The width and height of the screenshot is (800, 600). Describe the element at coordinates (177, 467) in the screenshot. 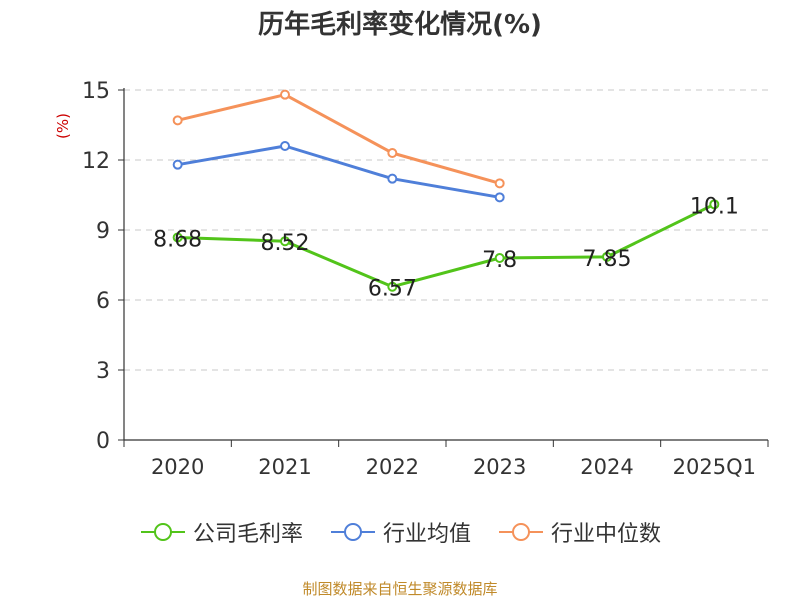

I see `x-tick-label: 2020` at that location.